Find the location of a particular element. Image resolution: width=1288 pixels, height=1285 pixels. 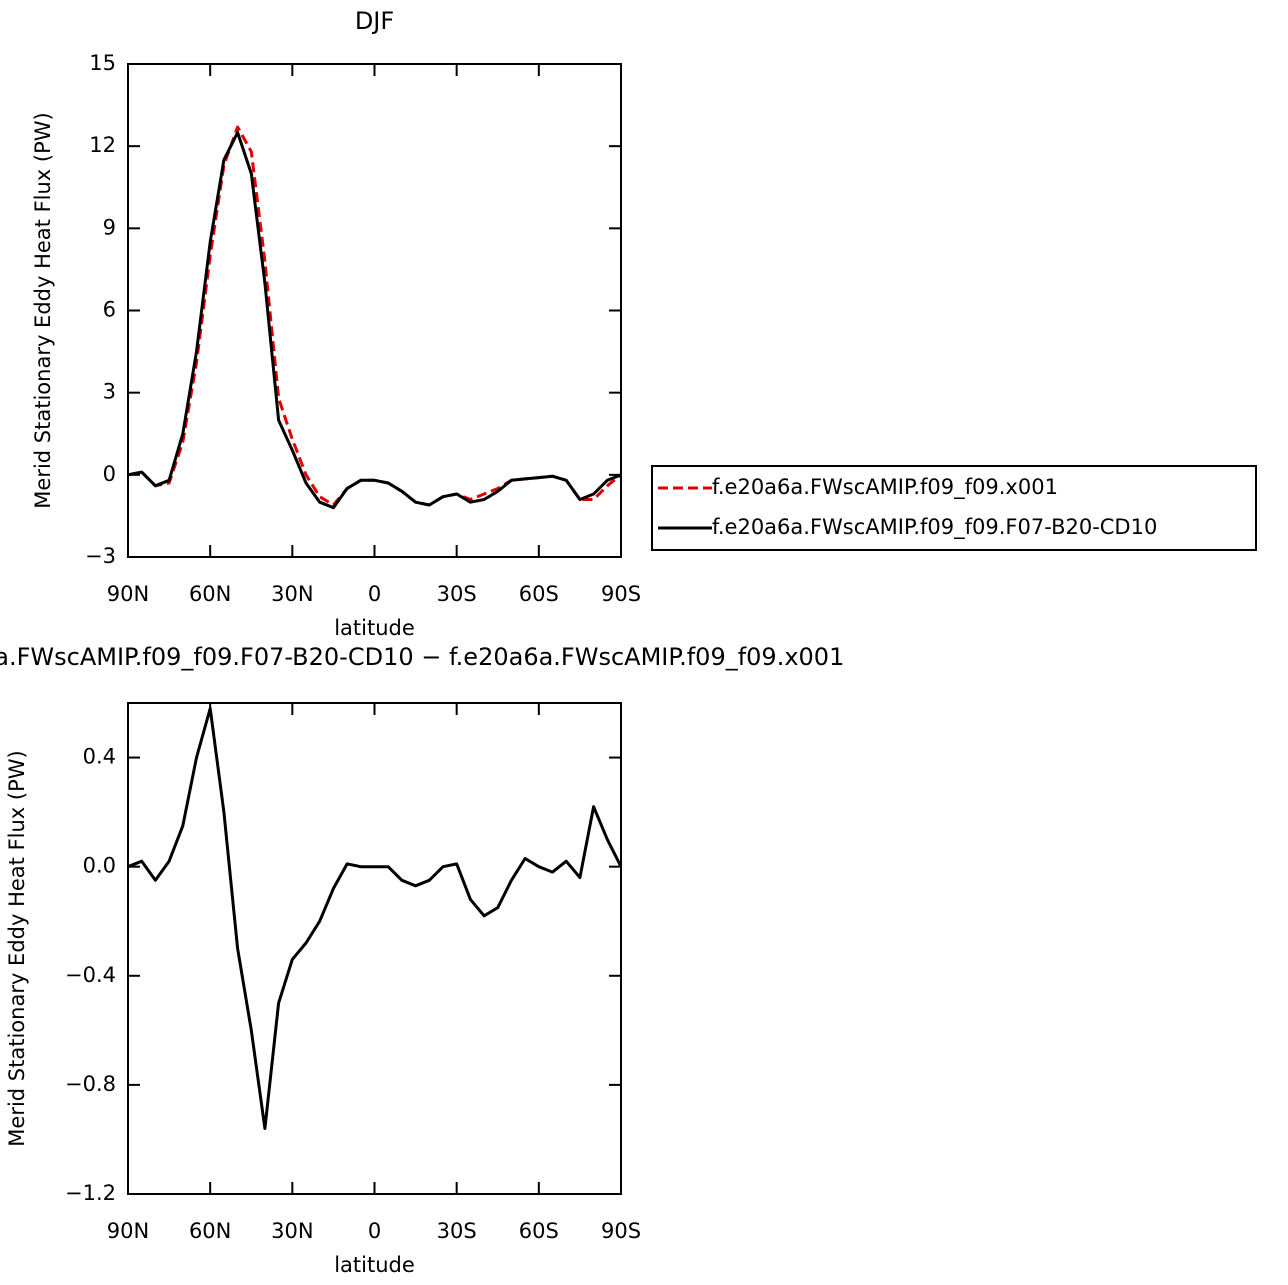

y-tick-label: −0.4 is located at coordinates (90, 975).